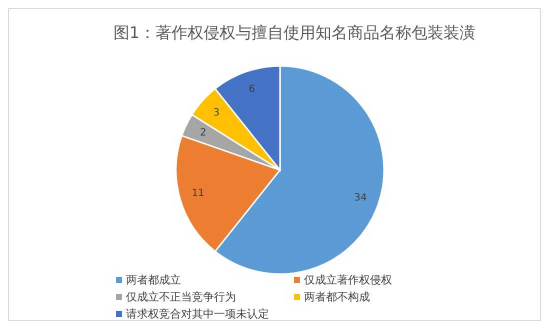 This screenshot has height=329, width=549. I want to click on data-label: 6, so click(252, 90).